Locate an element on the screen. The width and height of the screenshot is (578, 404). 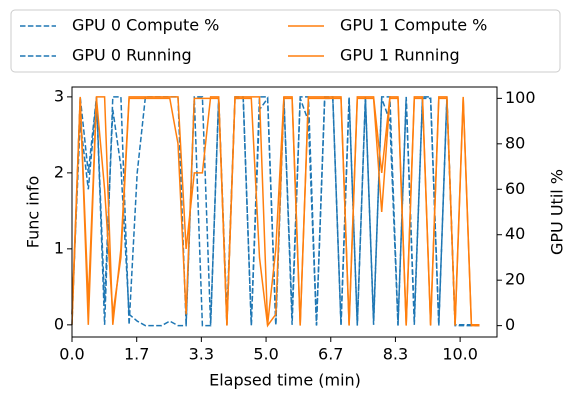
y2-tick-label: 100 is located at coordinates (520, 97).